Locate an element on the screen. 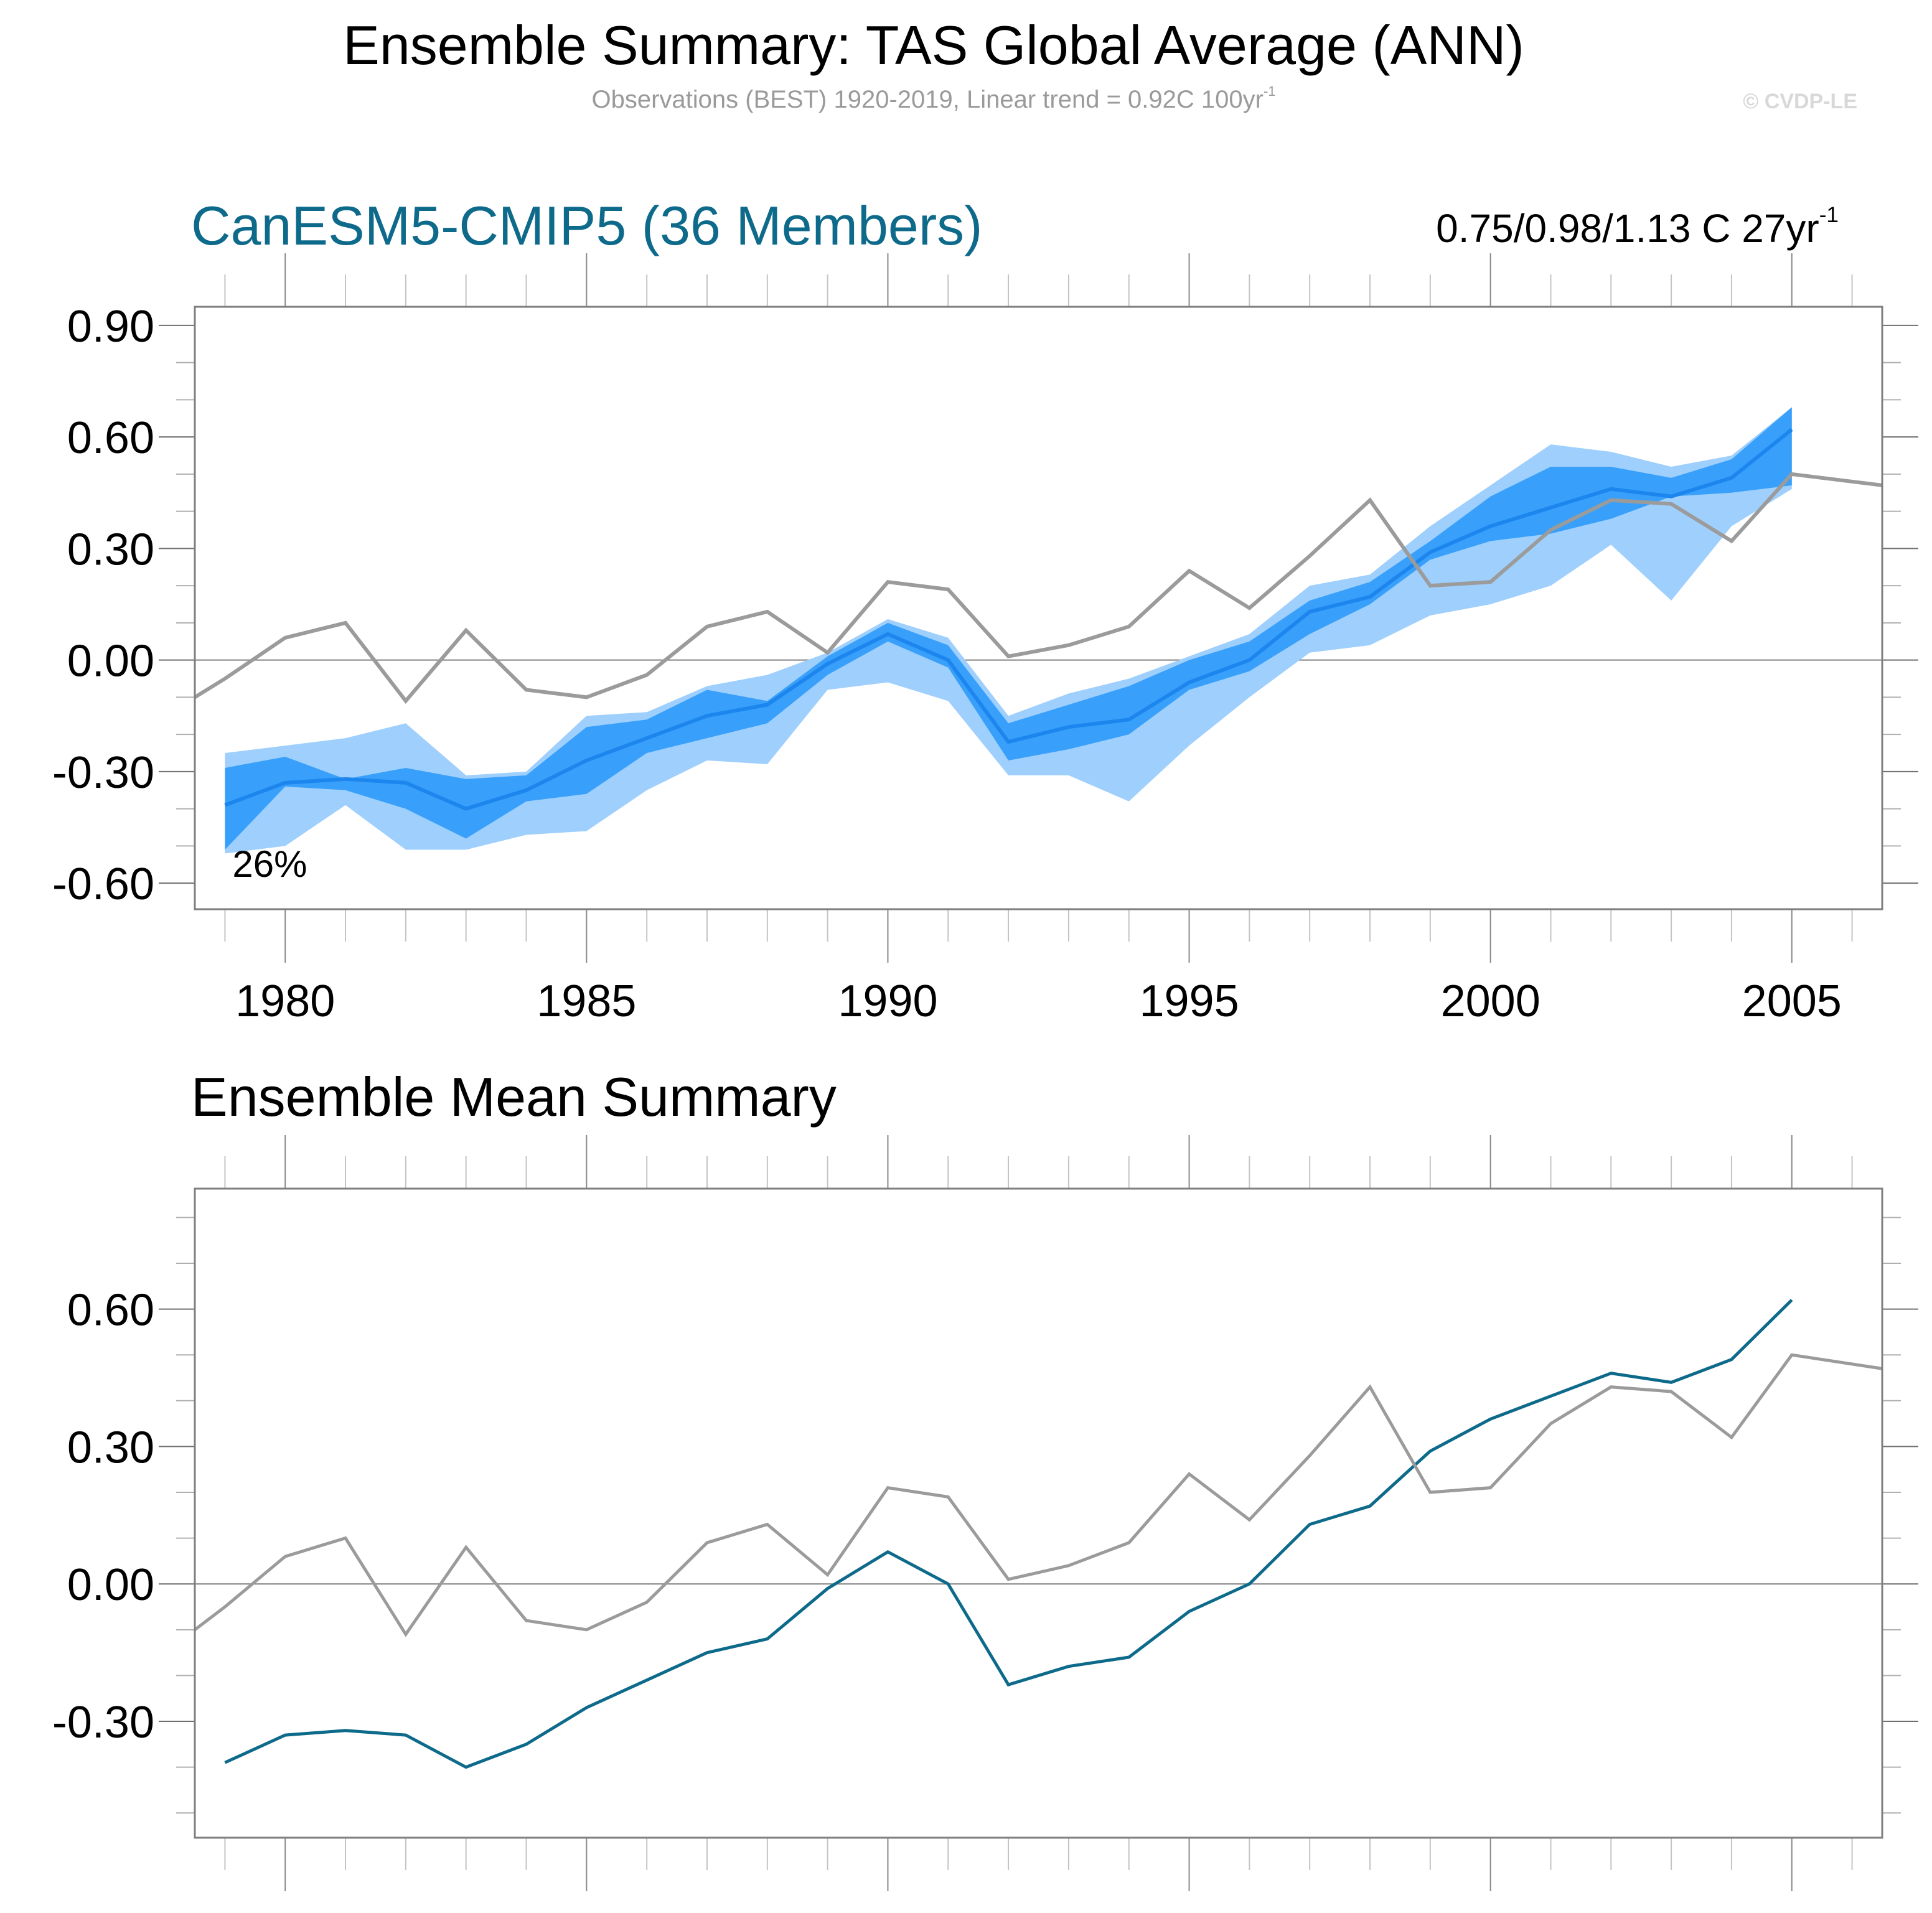  panel1-x-tick-label: 1995 is located at coordinates (1189, 1001).